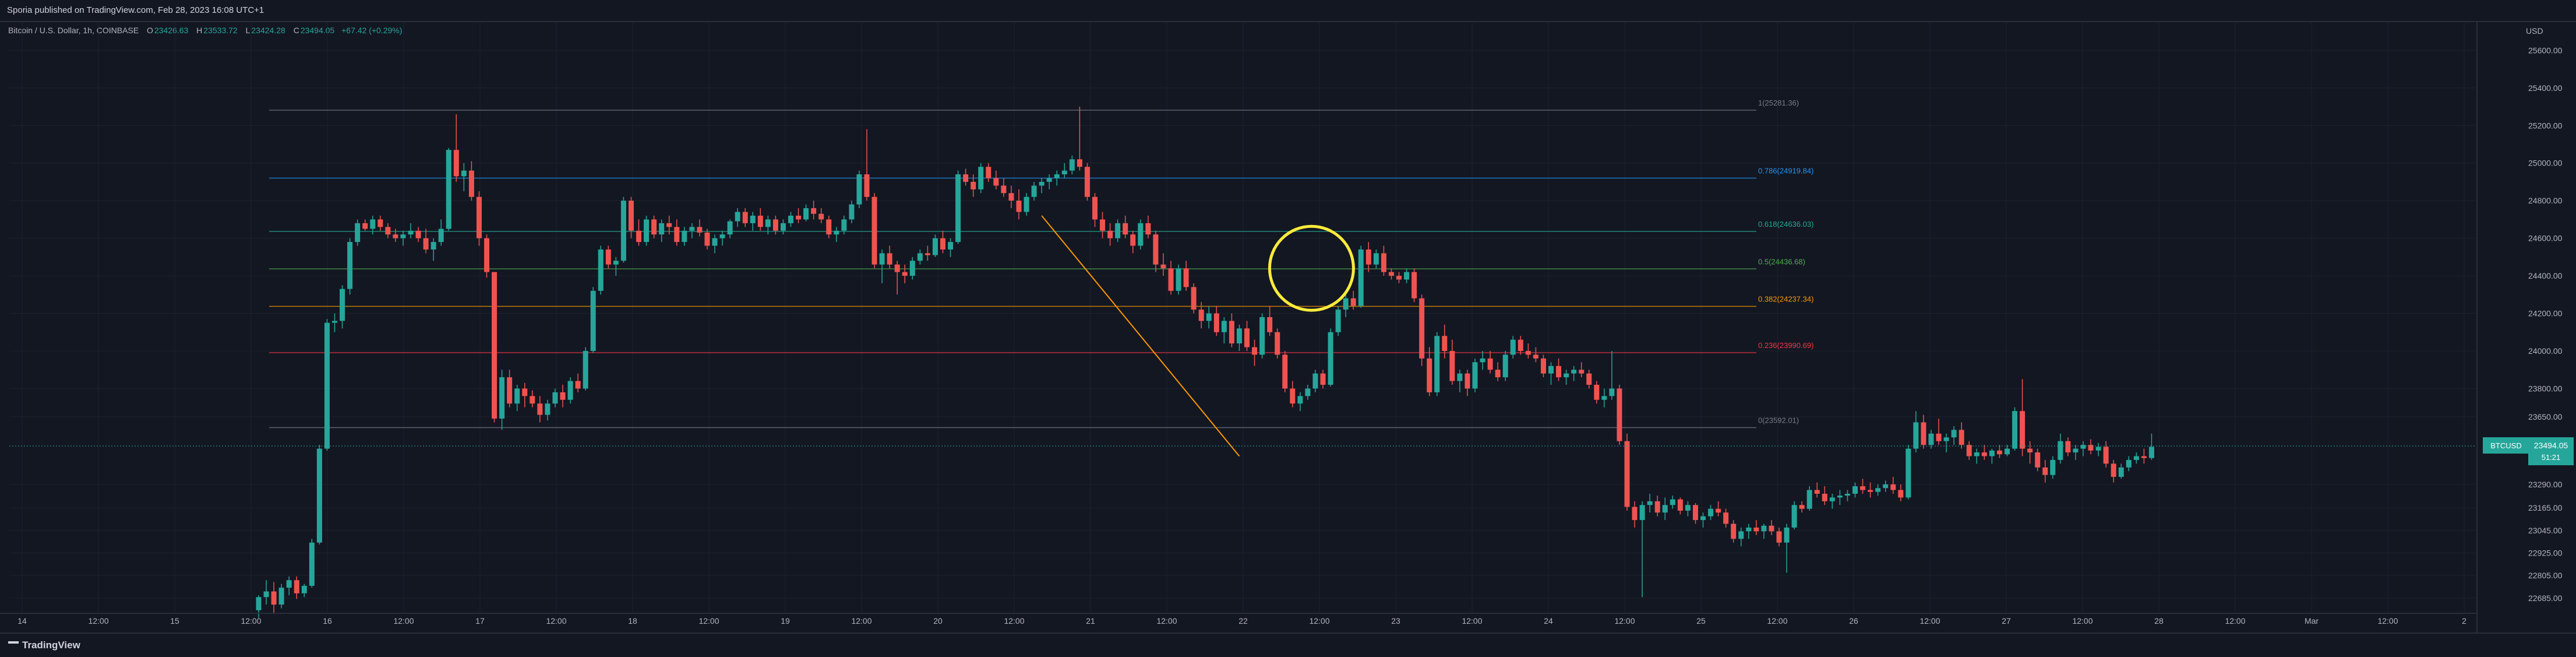  Describe the element at coordinates (171, 31) in the screenshot. I see `open-value: 23426.63` at that location.